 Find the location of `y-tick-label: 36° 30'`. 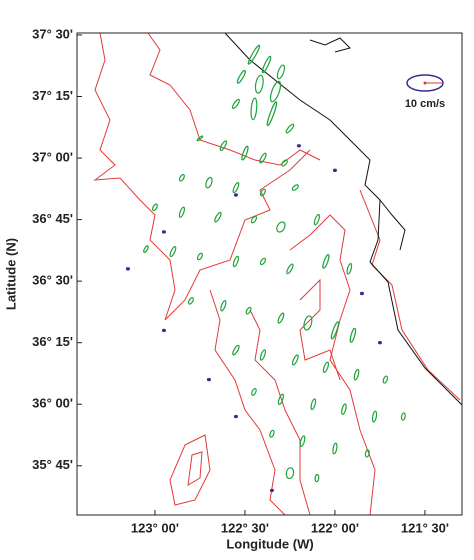

y-tick-label: 36° 30' is located at coordinates (52, 280).